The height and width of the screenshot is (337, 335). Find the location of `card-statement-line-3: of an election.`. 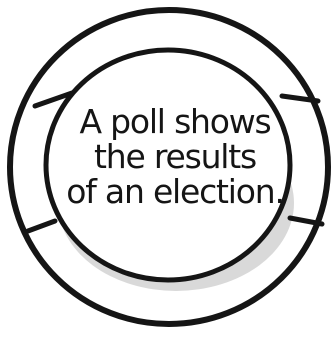

card-statement-line-3: of an election. is located at coordinates (175, 191).